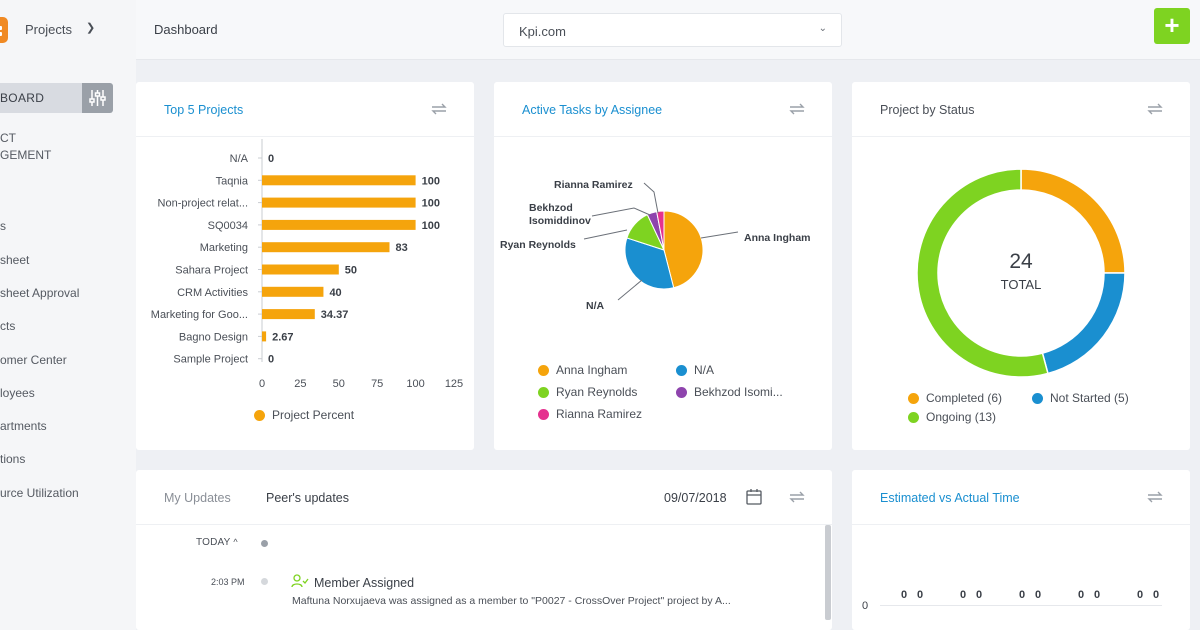 The height and width of the screenshot is (630, 1200). What do you see at coordinates (961, 417) in the screenshot?
I see `legend-label: Ongoing (13)` at bounding box center [961, 417].